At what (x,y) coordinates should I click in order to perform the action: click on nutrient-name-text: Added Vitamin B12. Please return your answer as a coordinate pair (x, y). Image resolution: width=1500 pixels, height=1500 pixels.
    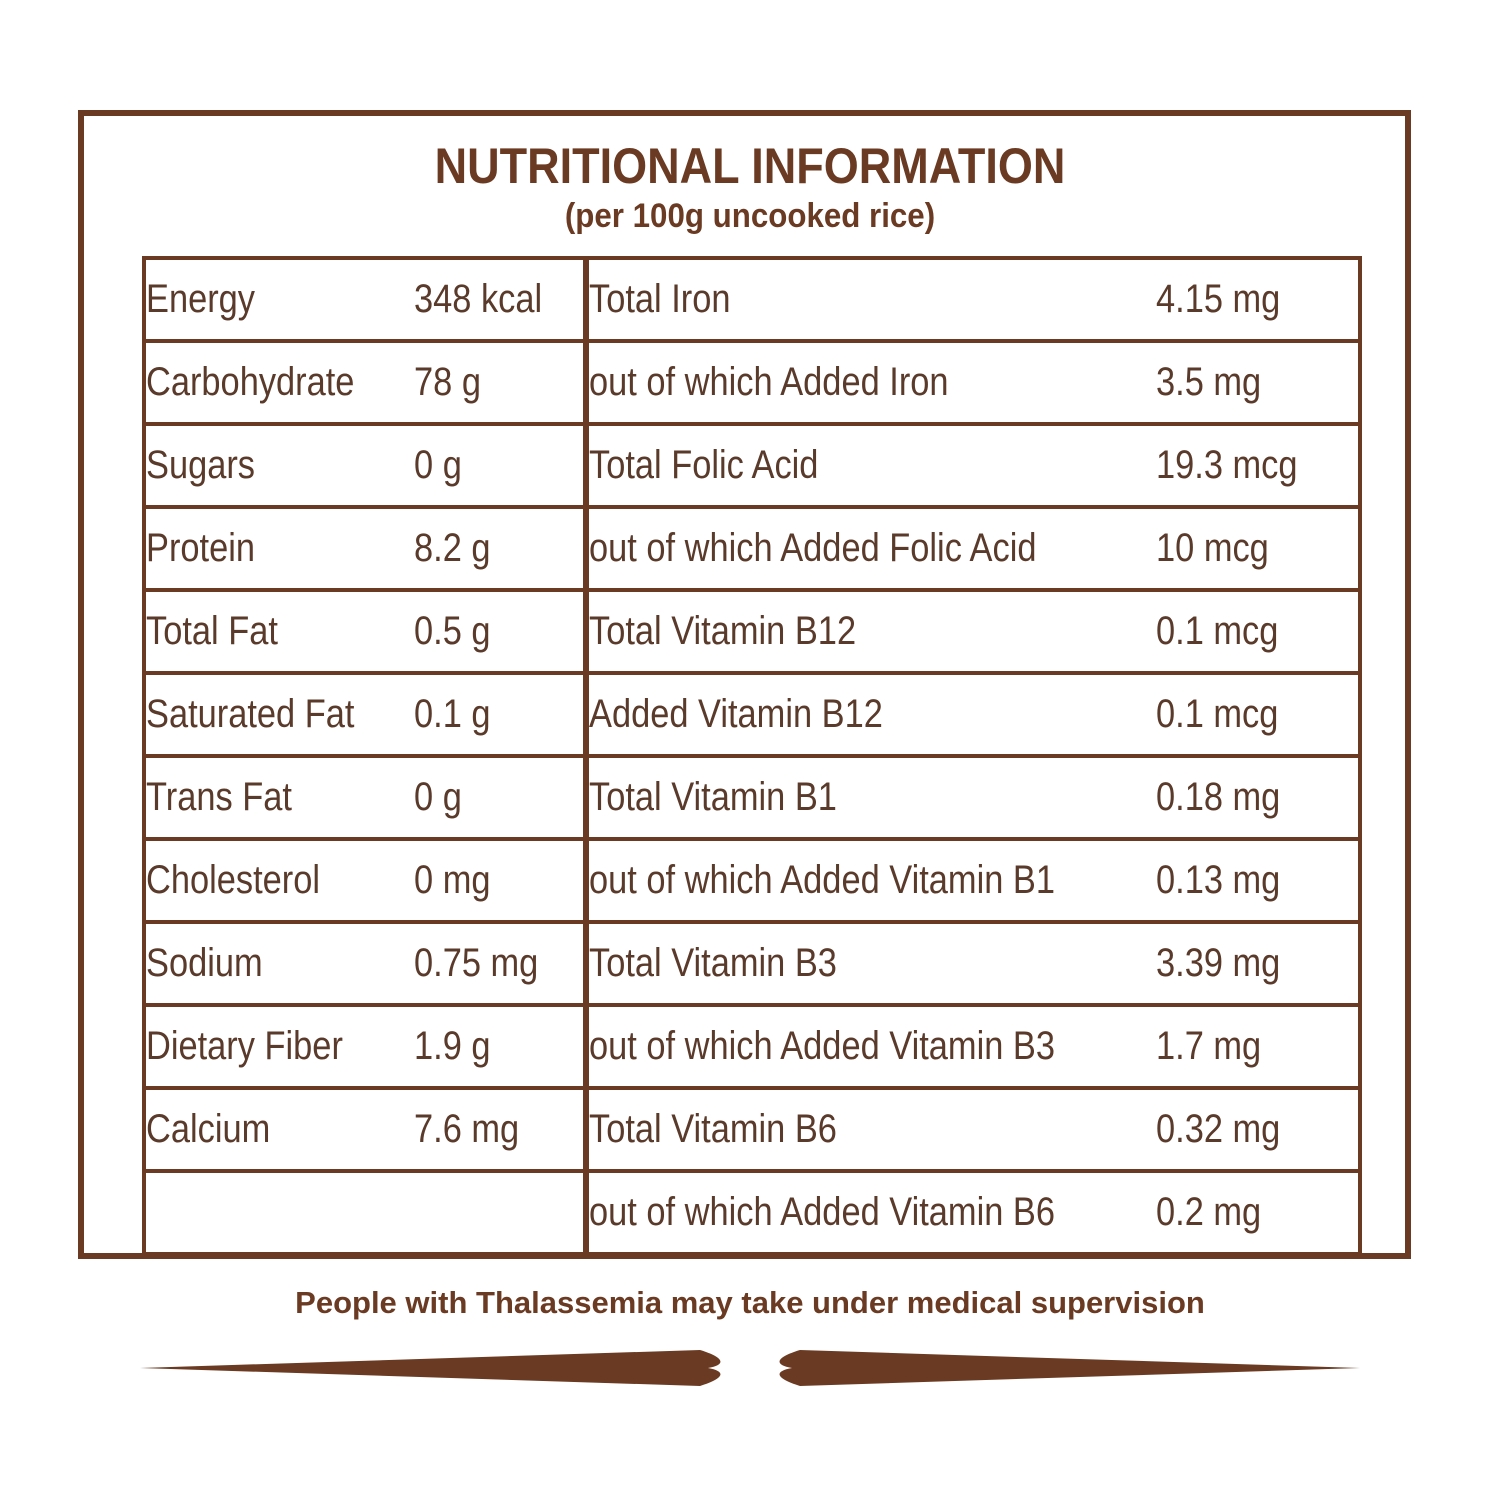
    Looking at the image, I should click on (736, 714).